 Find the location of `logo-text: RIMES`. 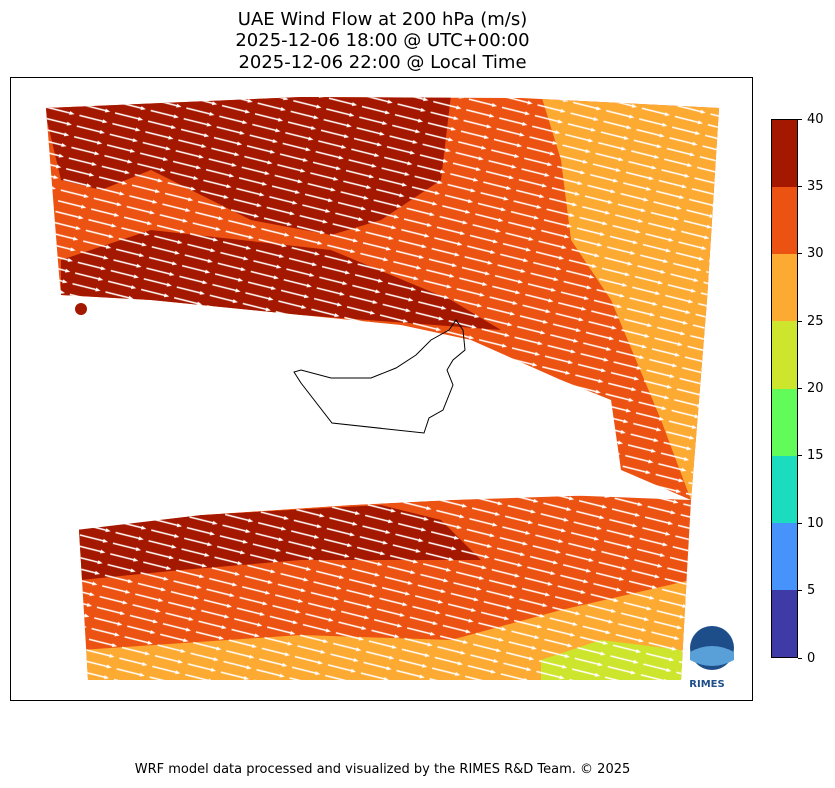

logo-text: RIMES is located at coordinates (706, 684).